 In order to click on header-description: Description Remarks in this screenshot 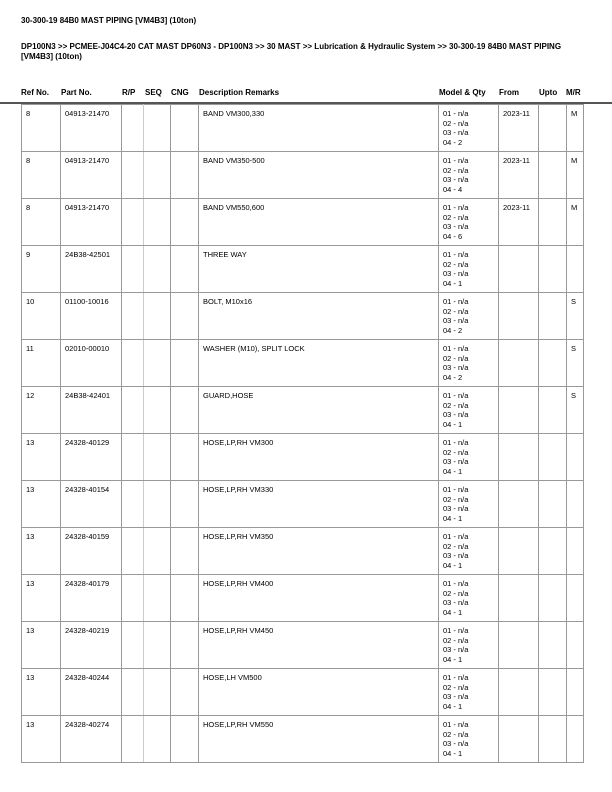, I will do `click(239, 92)`.